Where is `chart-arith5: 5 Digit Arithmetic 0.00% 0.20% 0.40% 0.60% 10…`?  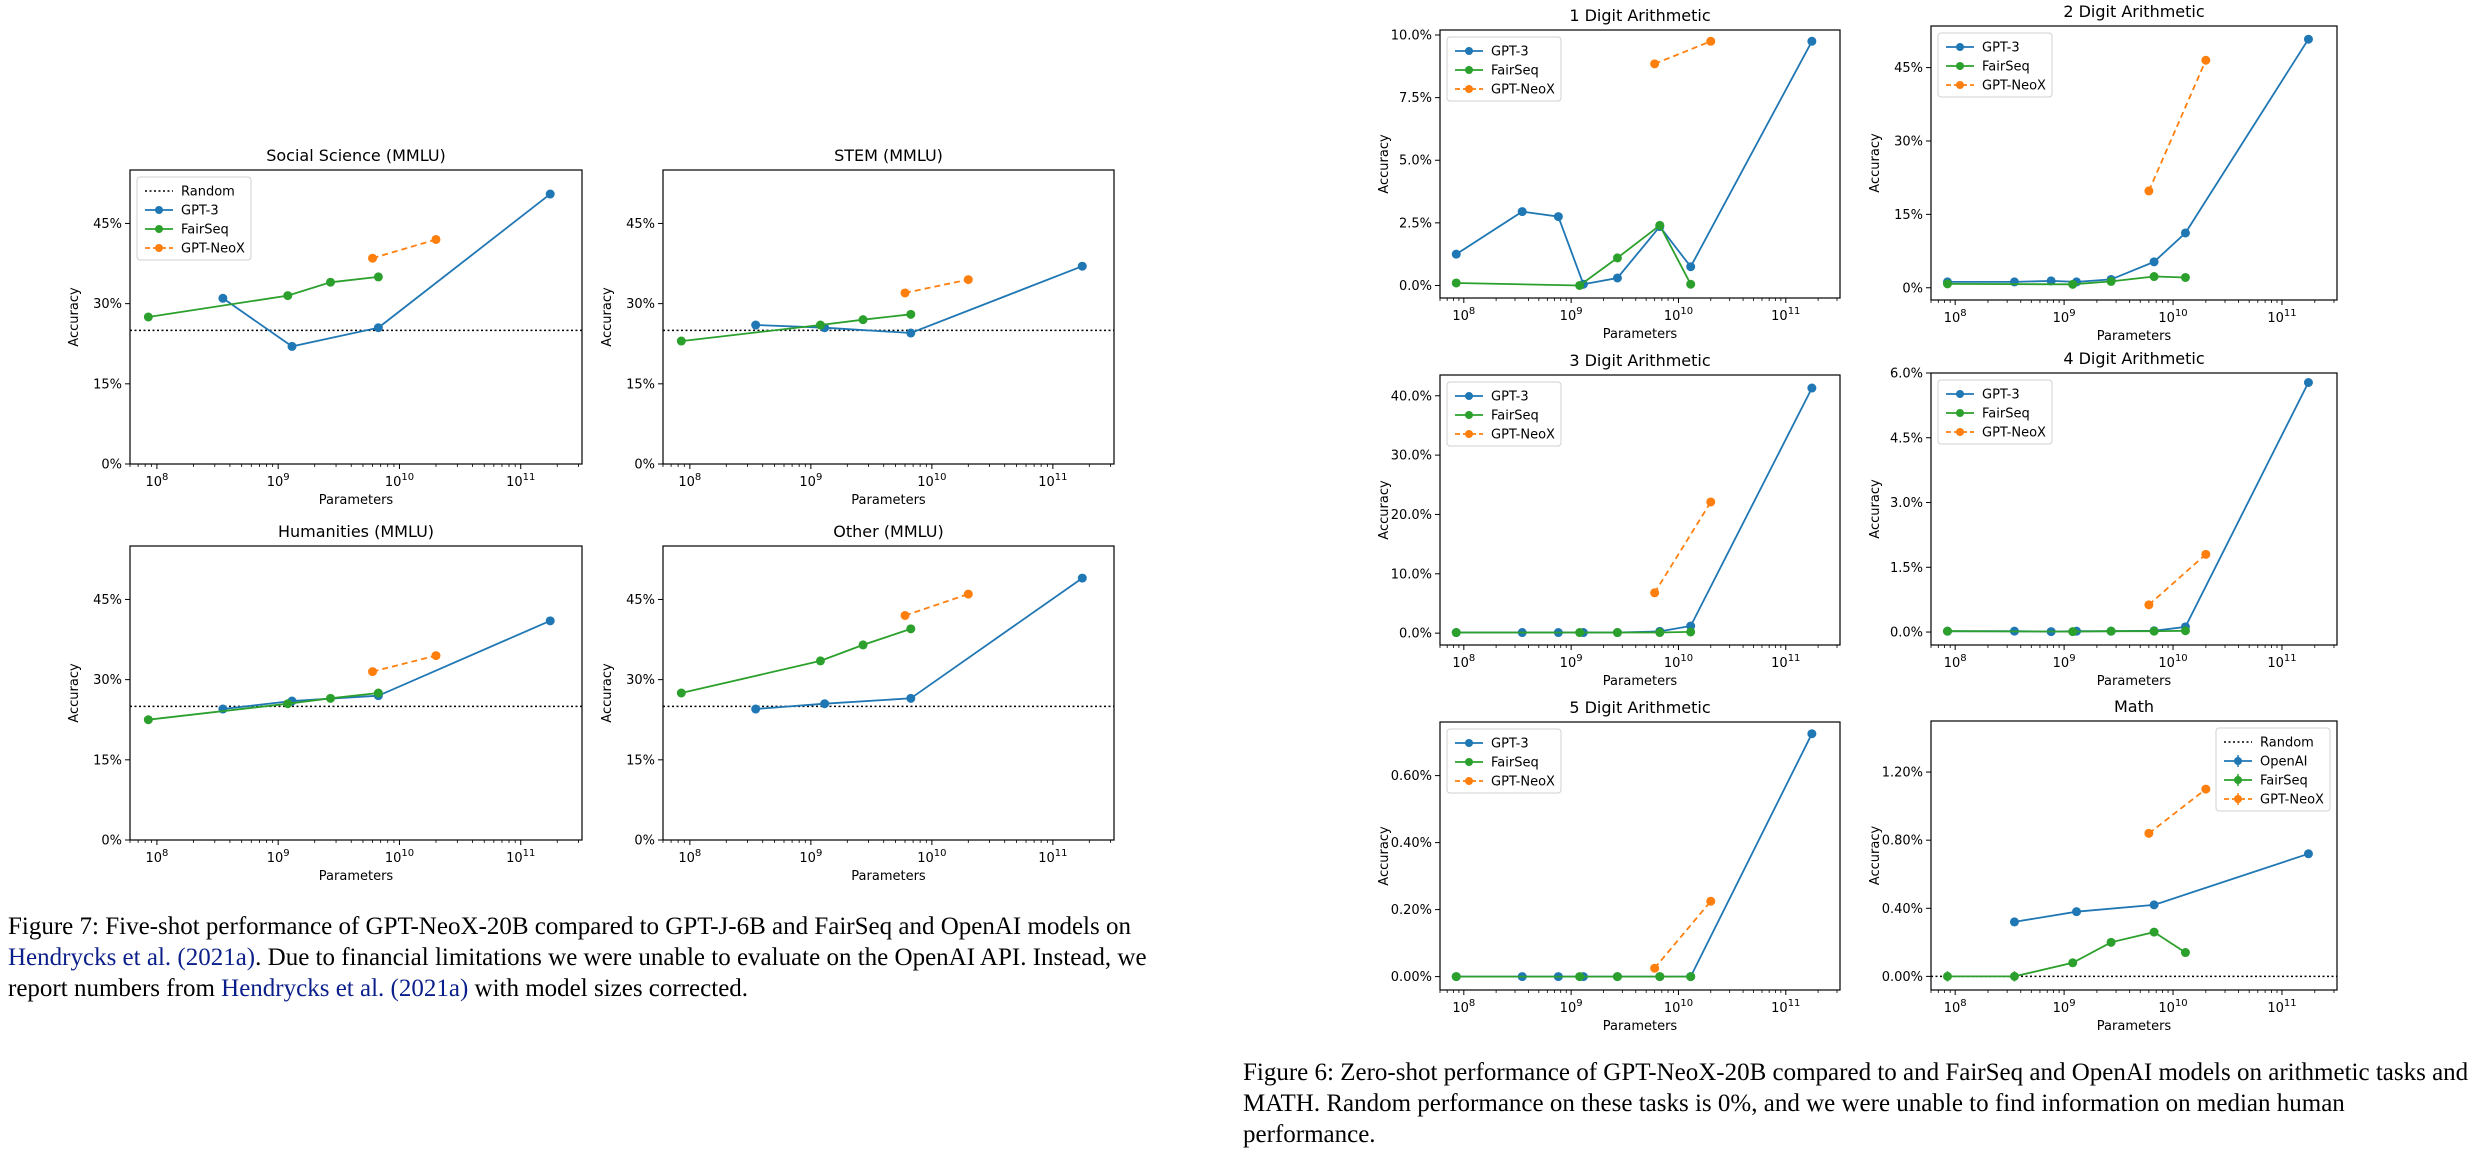
chart-arith5: 5 Digit Arithmetic 0.00% 0.20% 0.40% 0.60% 10… is located at coordinates (1609, 866).